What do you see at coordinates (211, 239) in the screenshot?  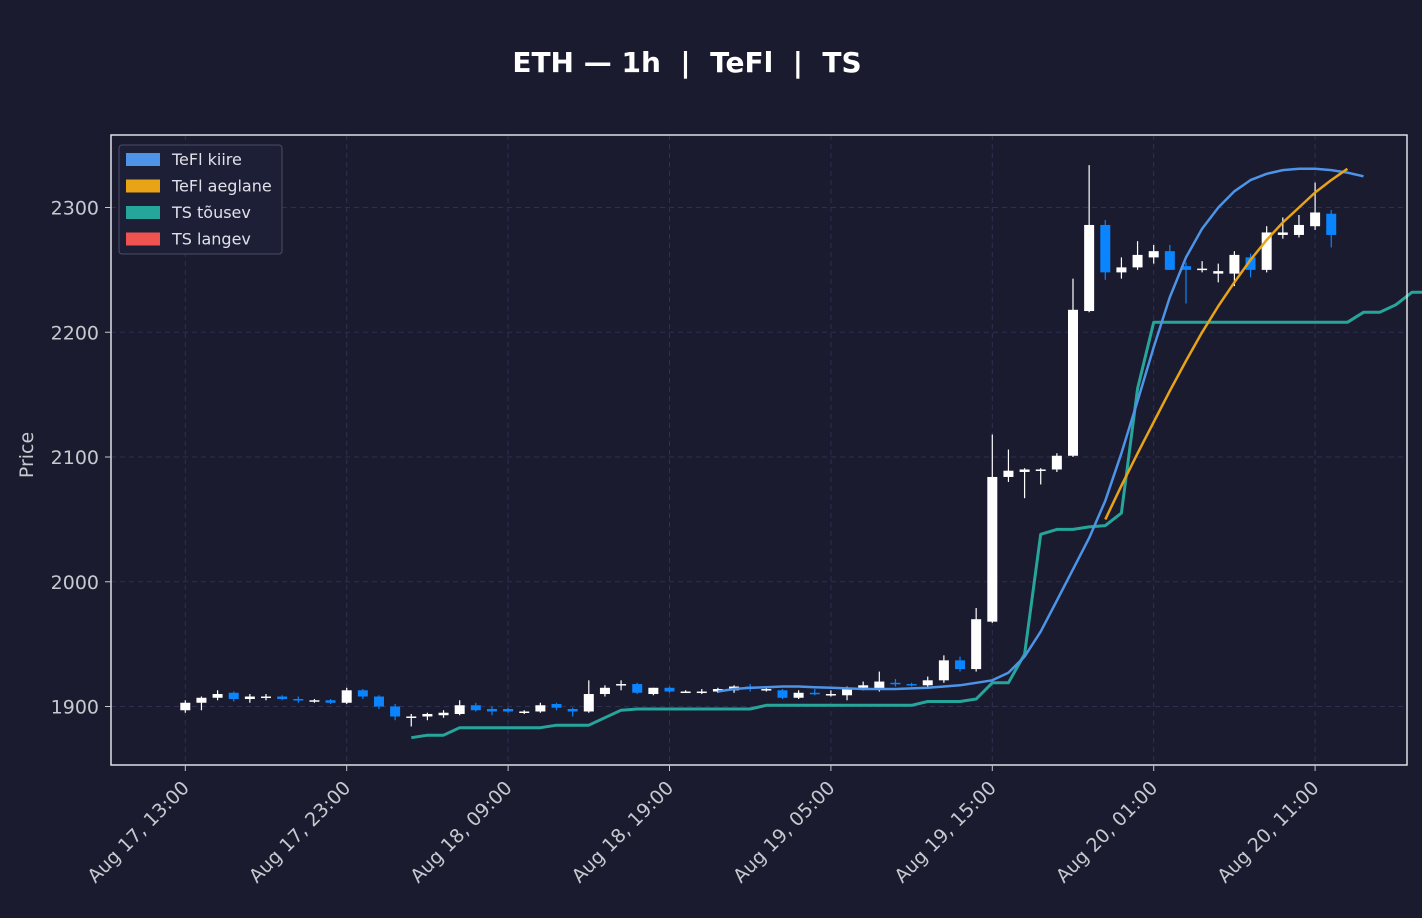 I see `legend-label: TS langev` at bounding box center [211, 239].